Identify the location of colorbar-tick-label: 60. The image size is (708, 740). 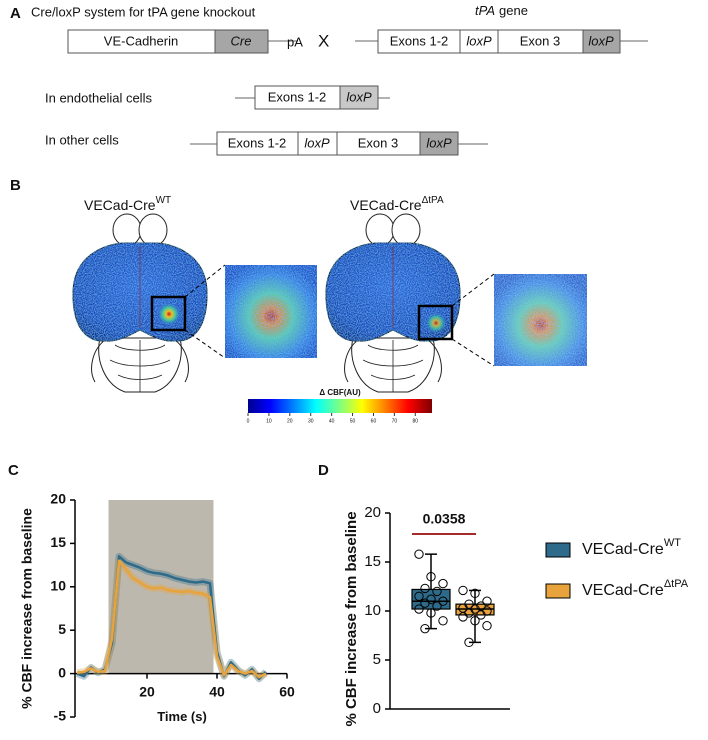
(374, 421).